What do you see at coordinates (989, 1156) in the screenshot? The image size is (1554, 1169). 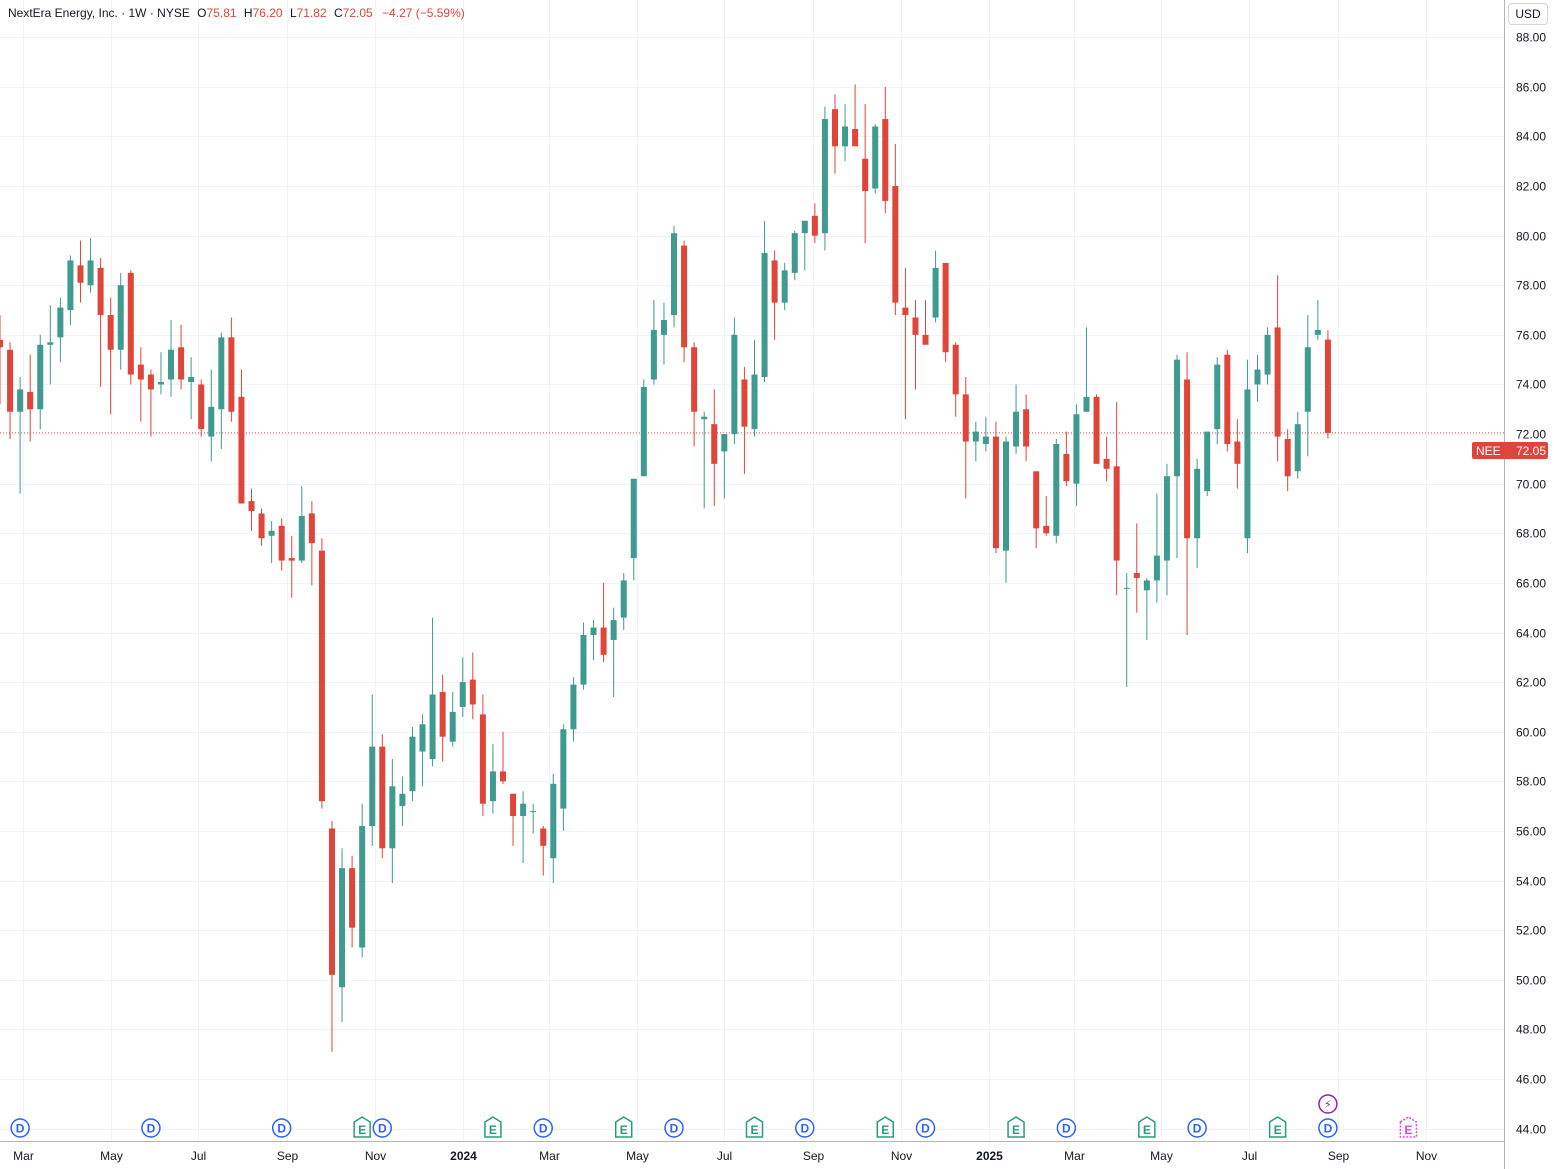 I see `x-tick-label: 2025` at bounding box center [989, 1156].